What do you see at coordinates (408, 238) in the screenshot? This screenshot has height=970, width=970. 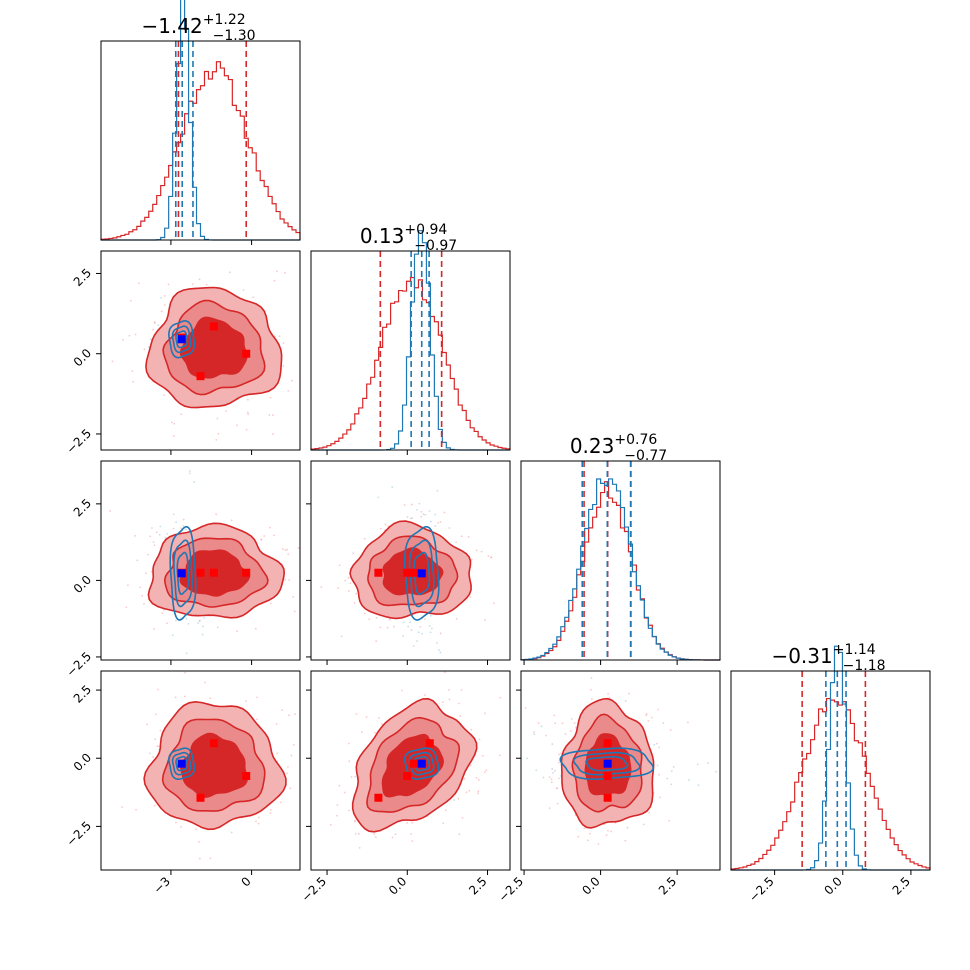 I see `histogram-title: 0.13+0.94 −0.97` at bounding box center [408, 238].